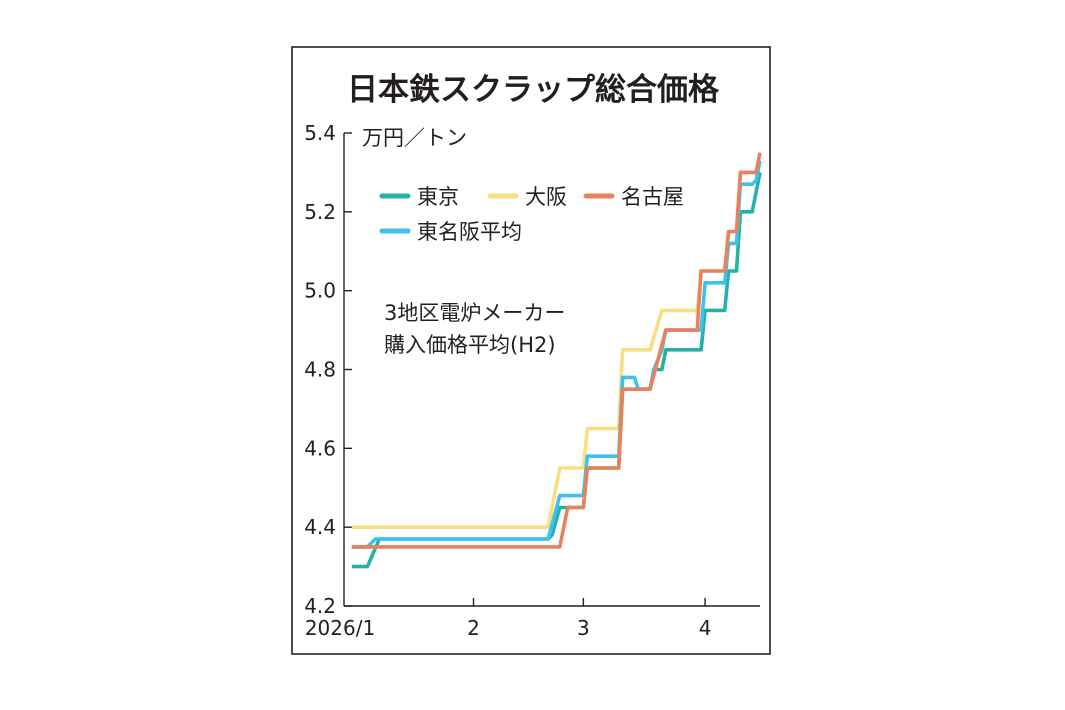  Describe the element at coordinates (474, 313) in the screenshot. I see `annotation-line-1: 3地区電炉メーカー` at that location.